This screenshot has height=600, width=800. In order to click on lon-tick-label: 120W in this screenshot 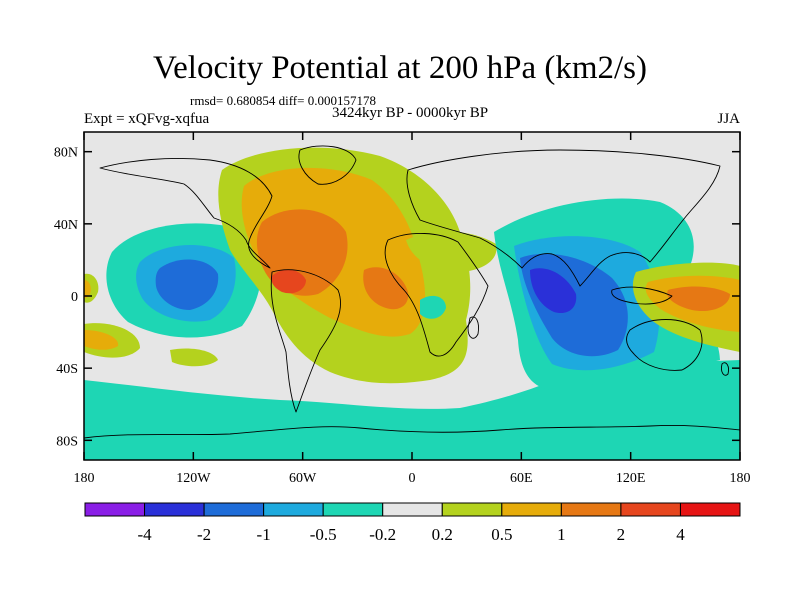, I will do `click(193, 478)`.